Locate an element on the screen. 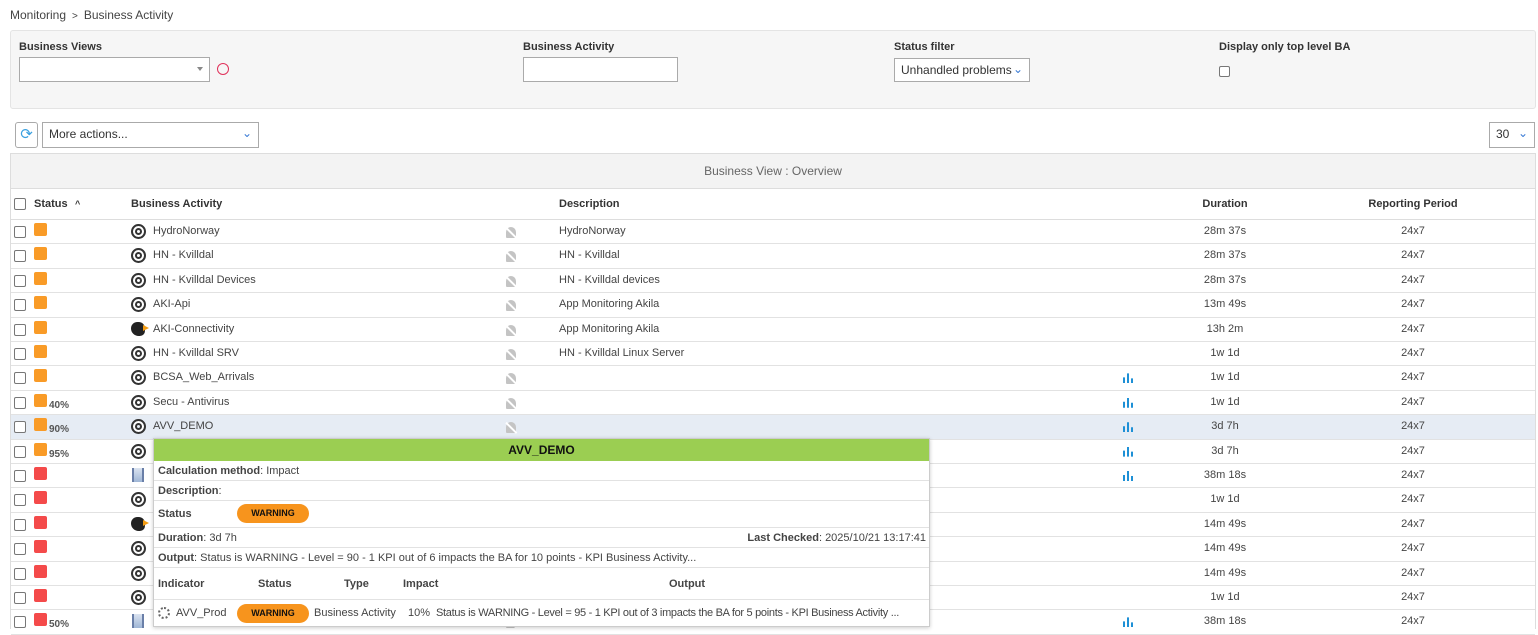 This screenshot has height=635, width=1538. ba-name-link: Secu - Antivirus is located at coordinates (191, 401).